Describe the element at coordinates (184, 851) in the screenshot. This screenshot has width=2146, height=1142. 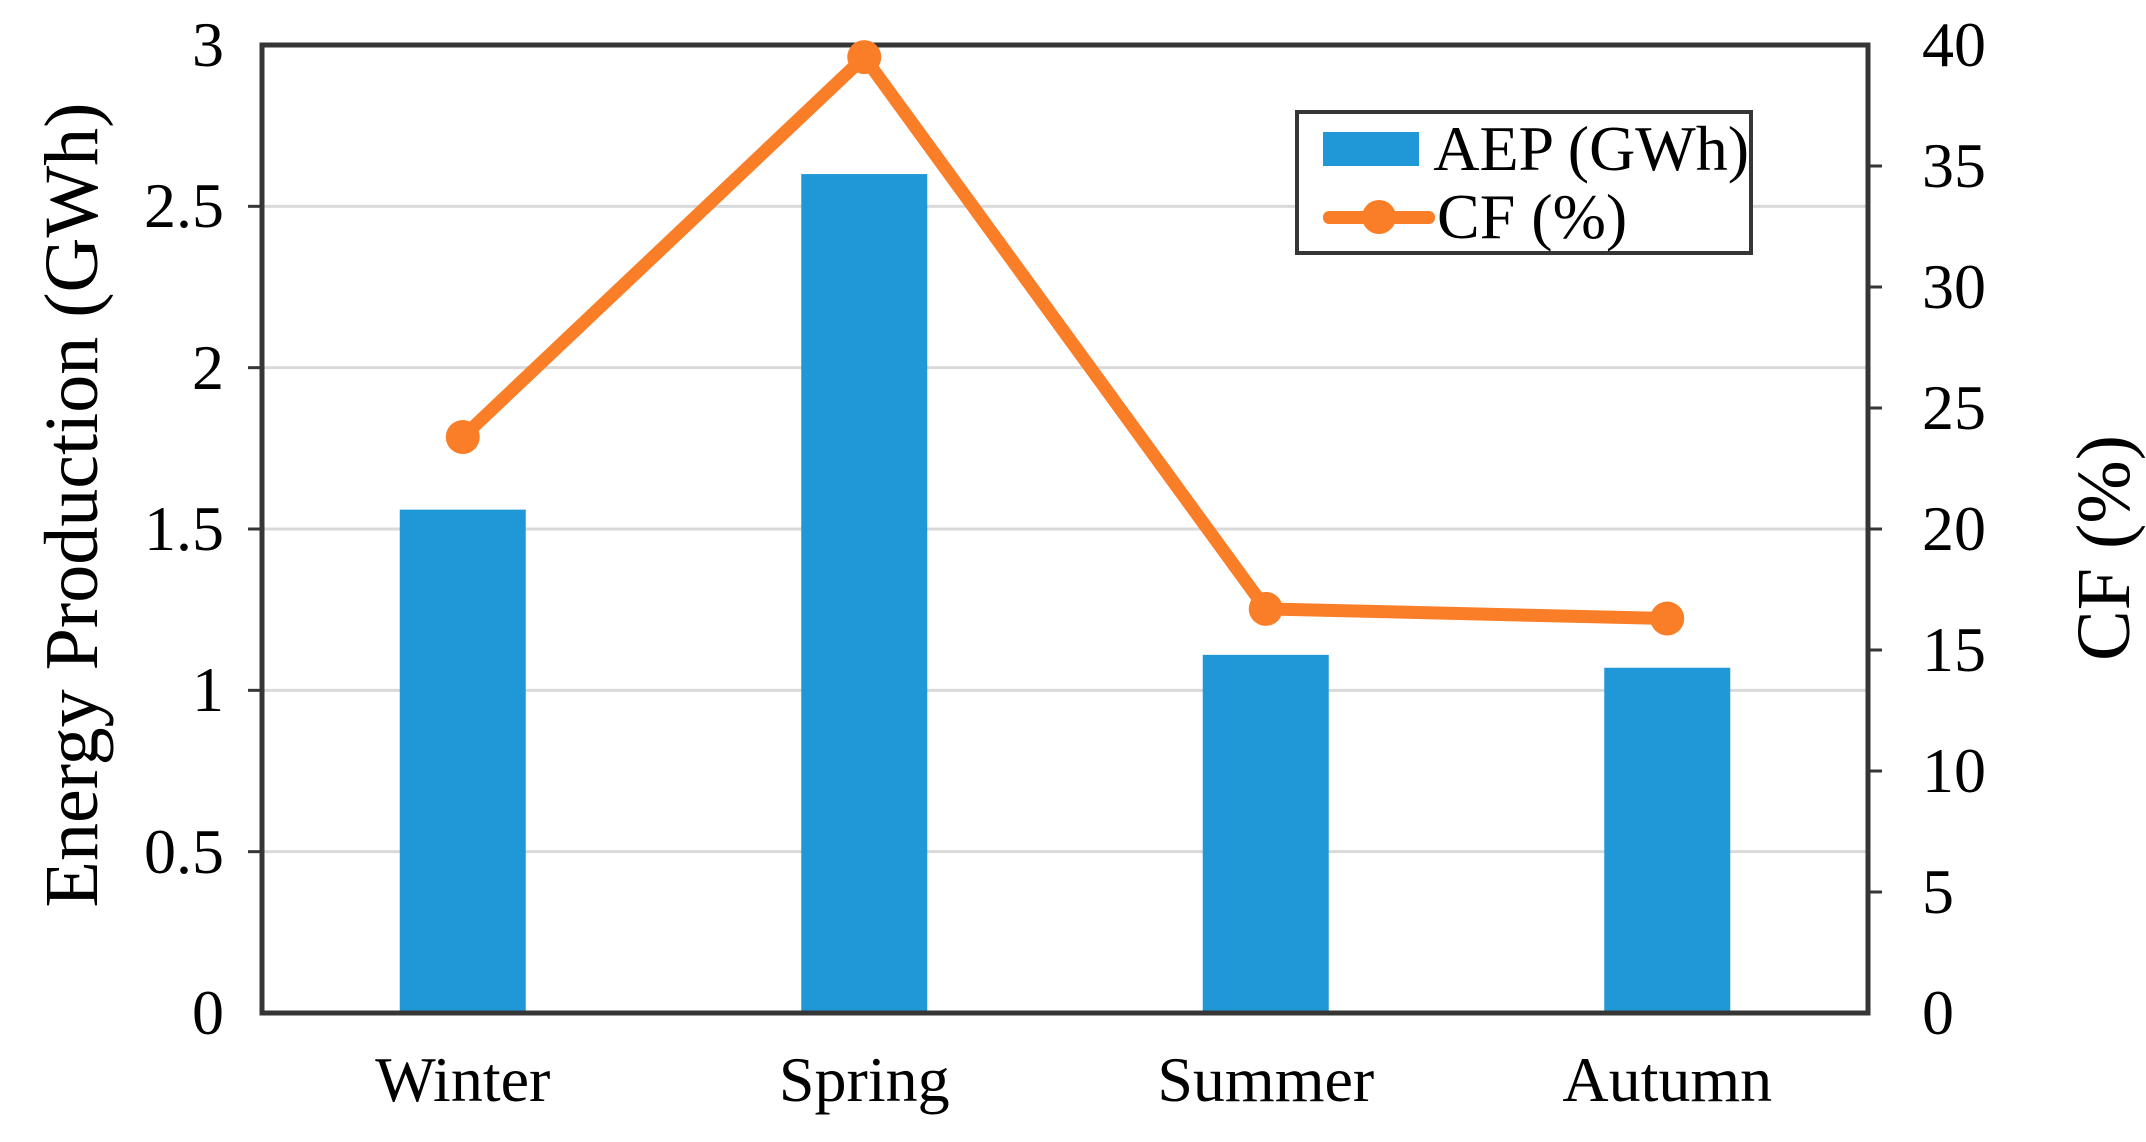
I see `left-axis-tick-label: 0.5` at that location.